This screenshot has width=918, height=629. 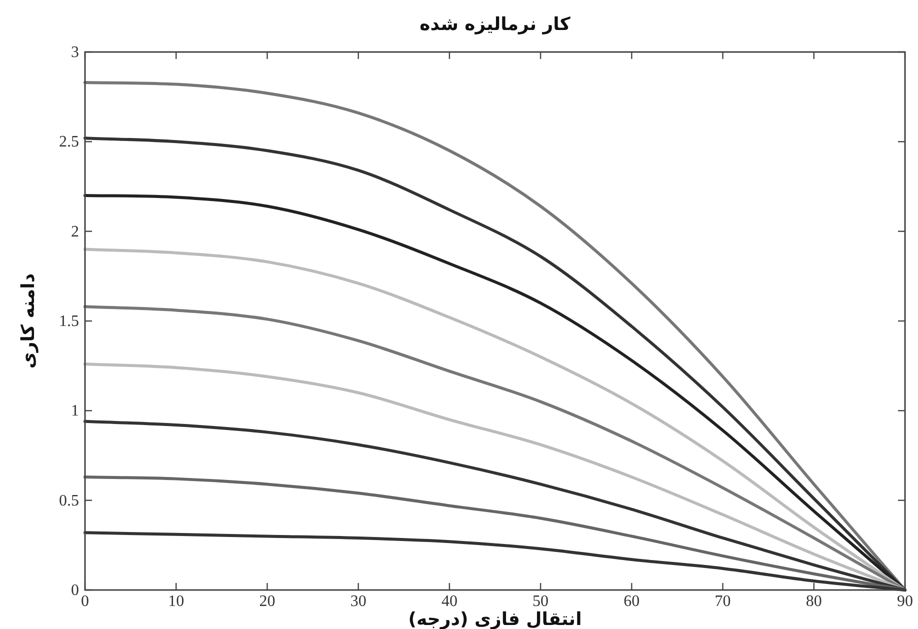 What do you see at coordinates (75, 590) in the screenshot?
I see `y-tick-label: 0` at bounding box center [75, 590].